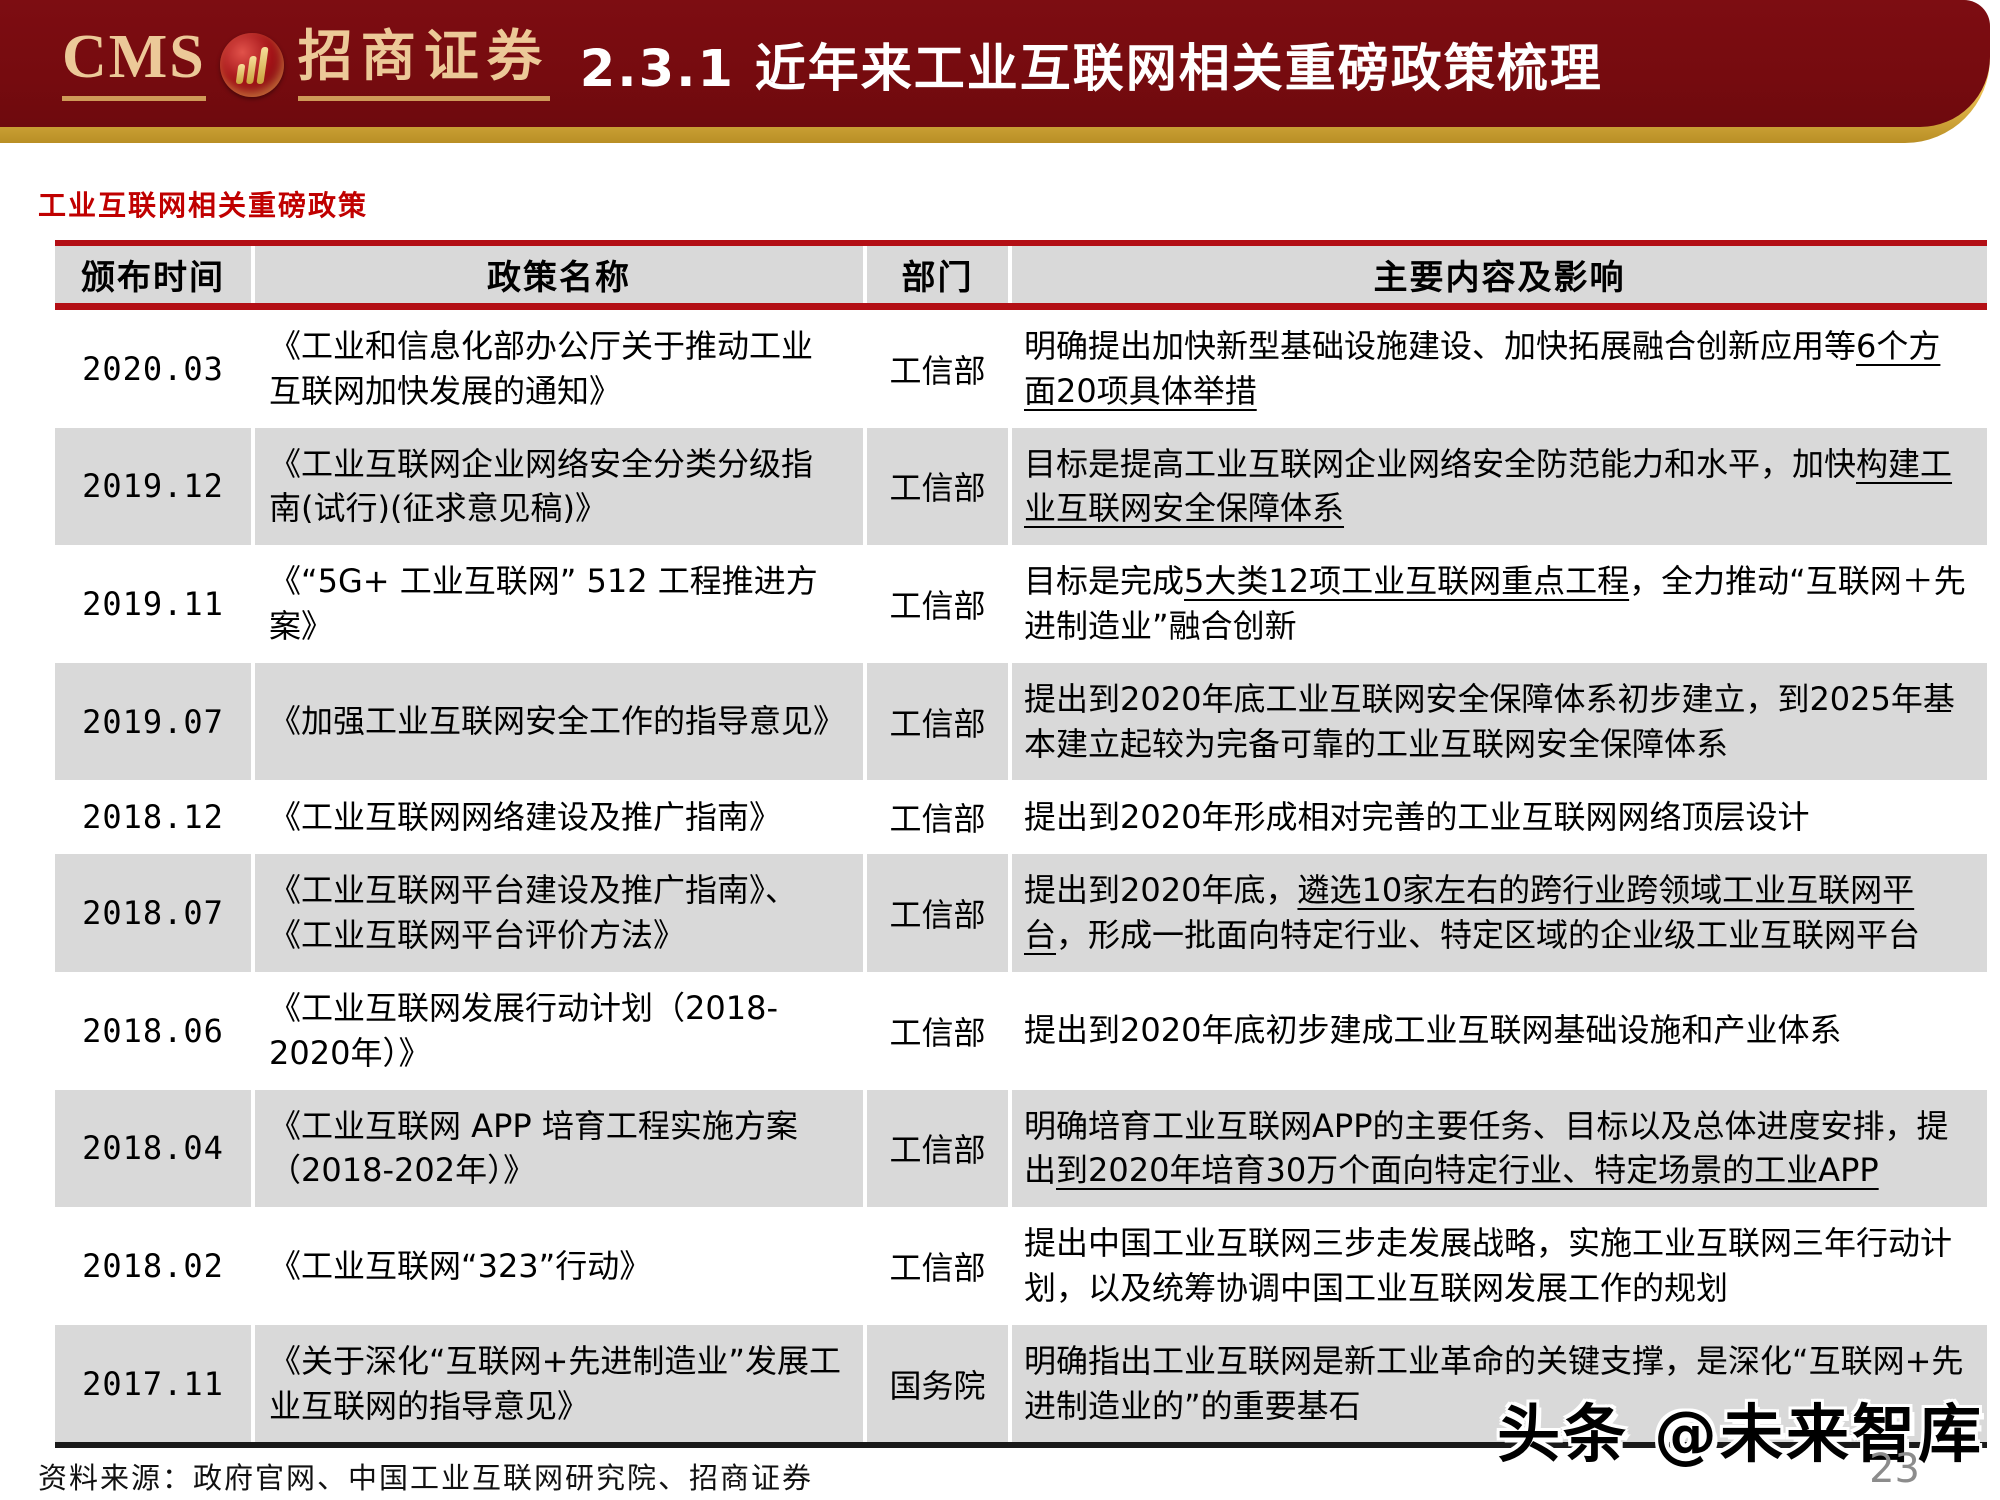  I want to click on policy-name-text: 《工业互联网发展行动计划（2018-2020年）》, so click(523, 1030).